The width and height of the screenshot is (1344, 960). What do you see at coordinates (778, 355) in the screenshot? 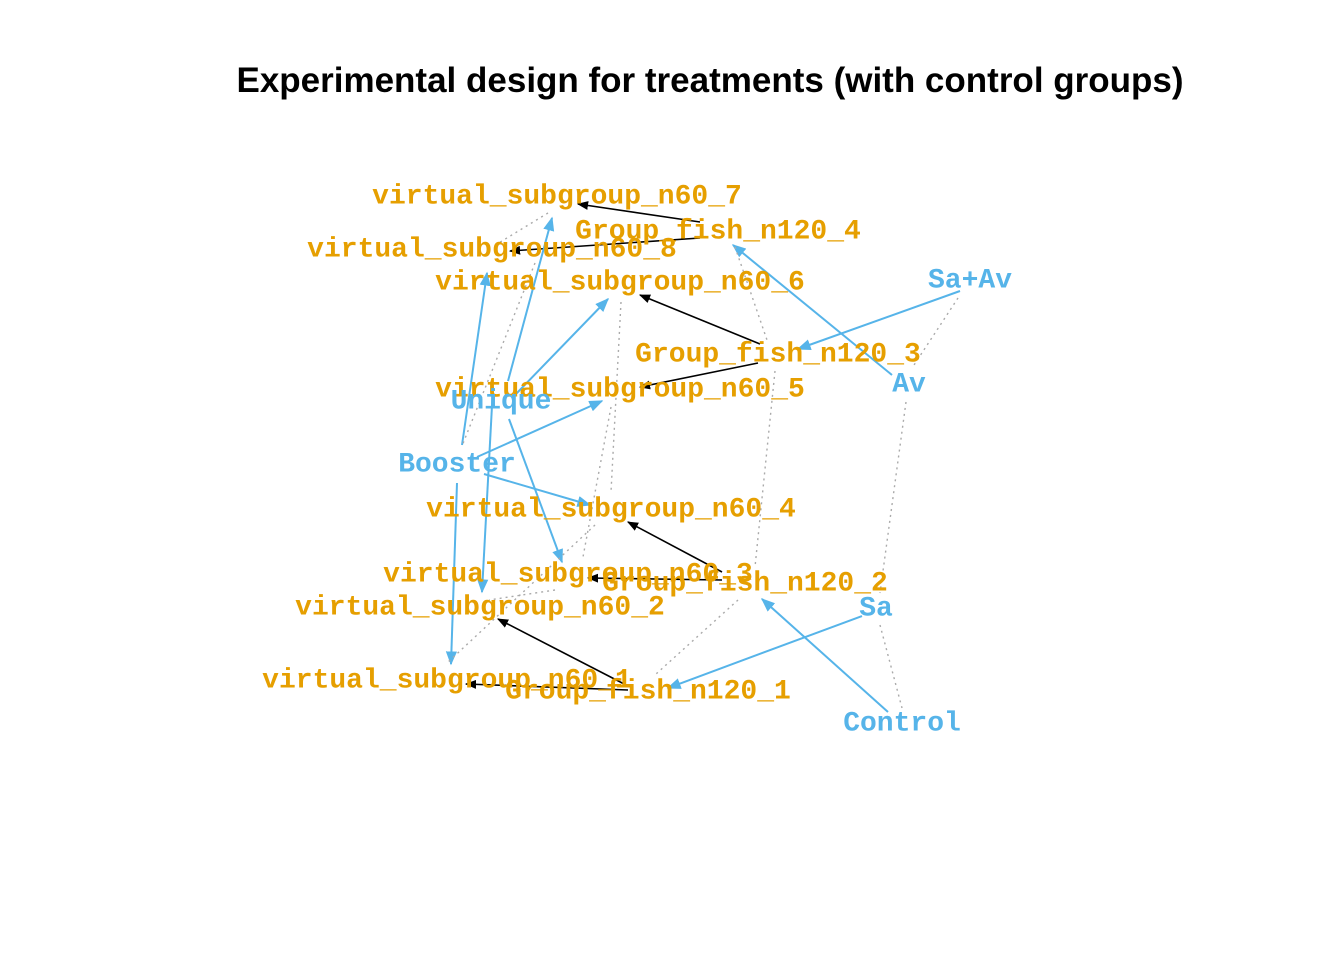
I see `node-g3: Group_fish_n120_3` at bounding box center [778, 355].